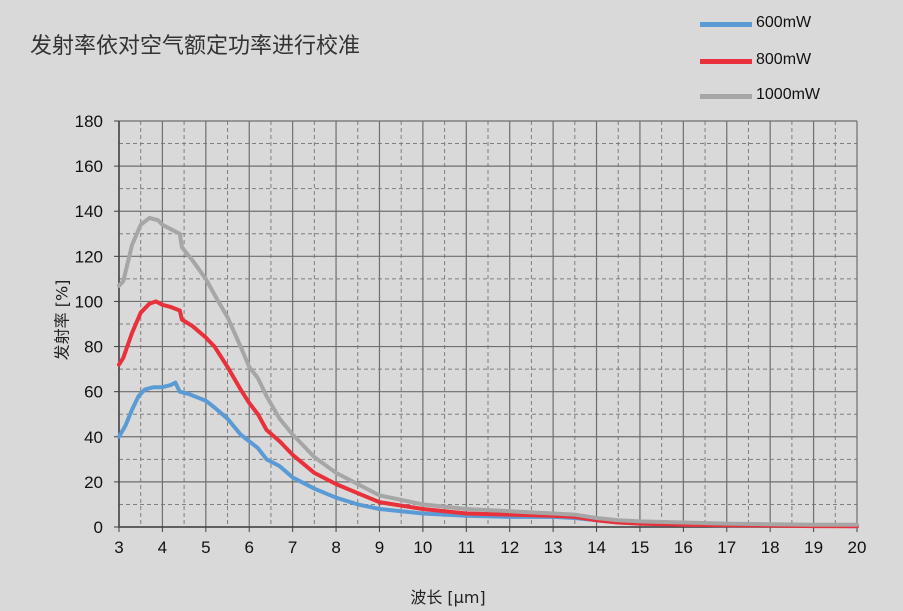 This screenshot has width=903, height=611. I want to click on legend-swatch-800mw, so click(726, 61).